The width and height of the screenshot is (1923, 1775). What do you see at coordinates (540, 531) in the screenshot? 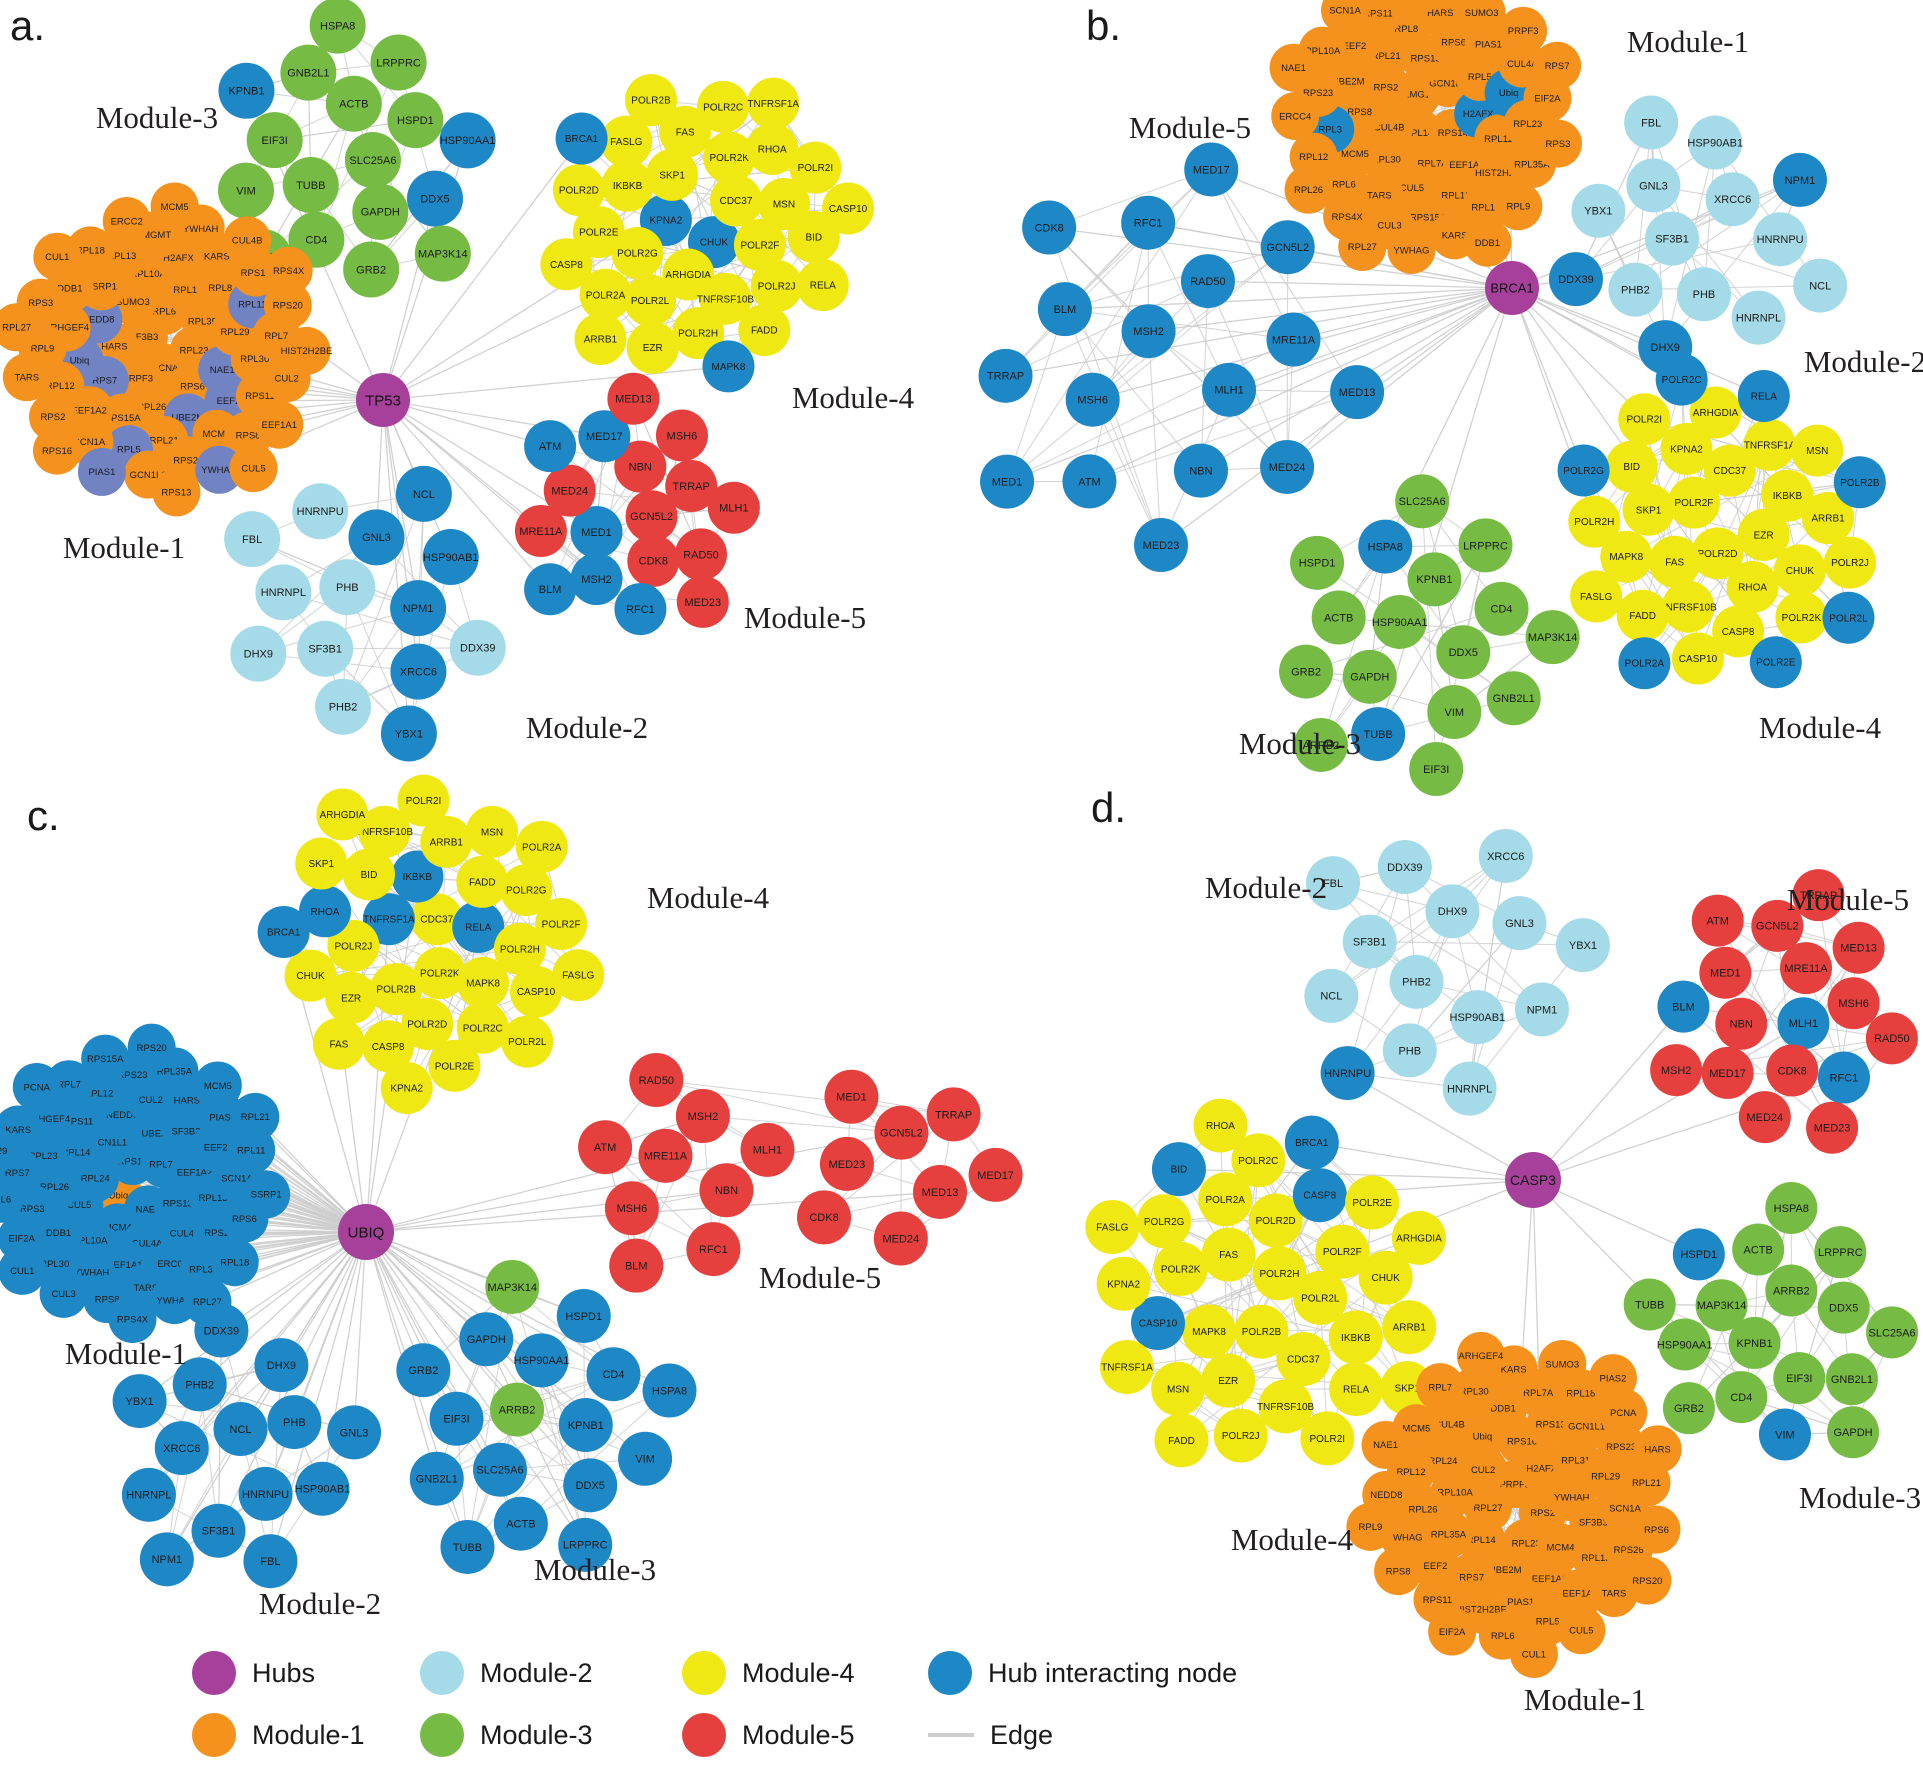
I see `node-MRE11A` at bounding box center [540, 531].